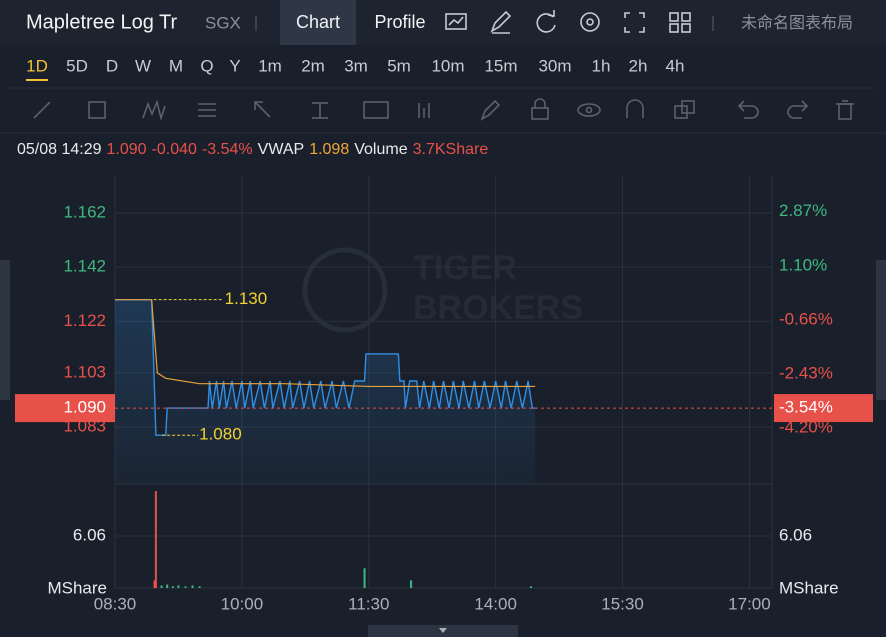 The image size is (886, 637). What do you see at coordinates (281, 149) in the screenshot?
I see `vwap-label: VWAP` at bounding box center [281, 149].